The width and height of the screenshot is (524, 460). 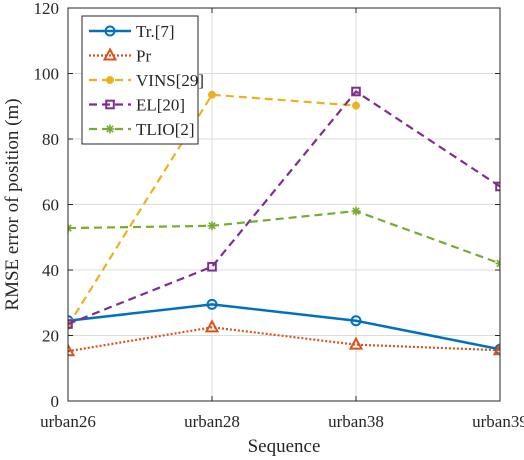 I want to click on x-axis-label: Sequence, so click(x=284, y=446).